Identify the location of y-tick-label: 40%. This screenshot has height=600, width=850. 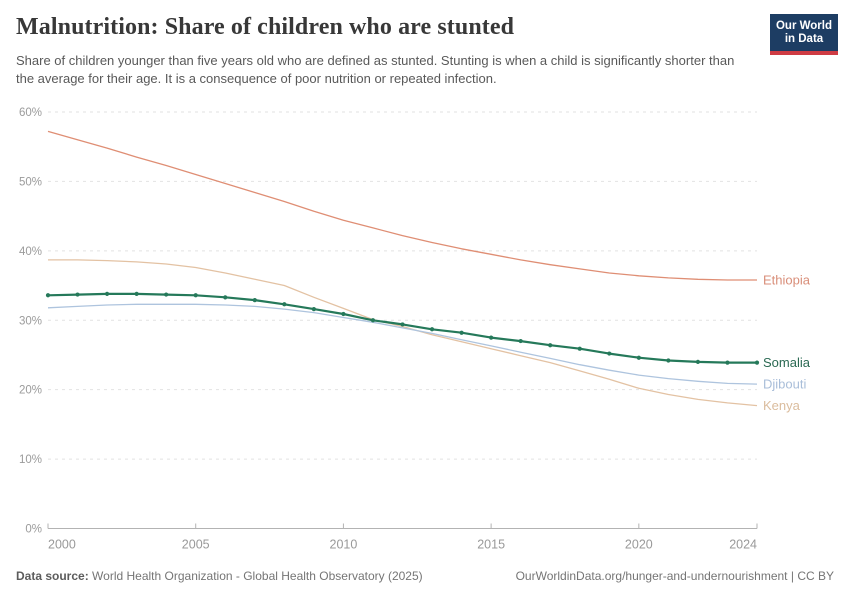
(30, 252).